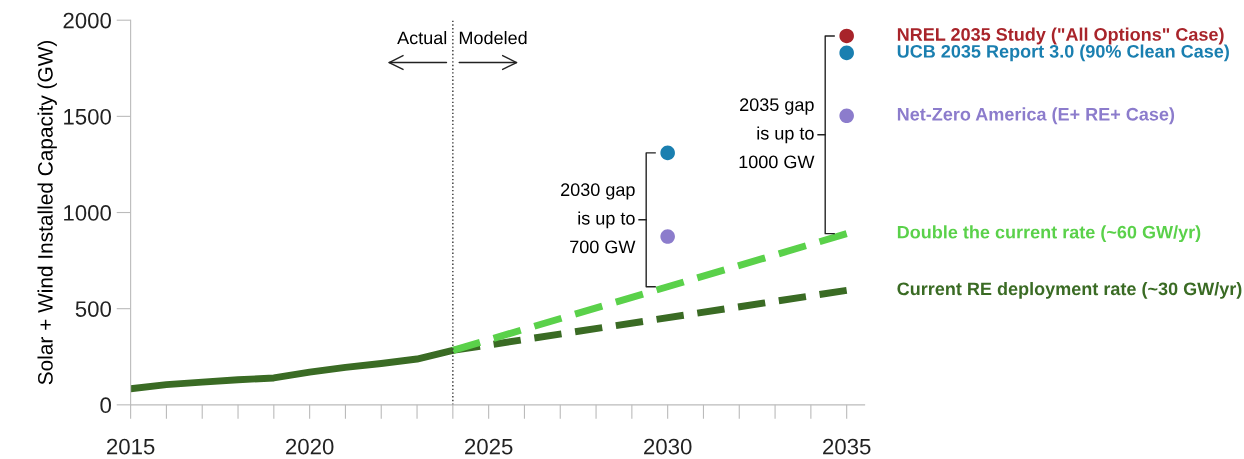  Describe the element at coordinates (1036, 116) in the screenshot. I see `text: Net-Zero America (E+ RE+ Case)` at that location.